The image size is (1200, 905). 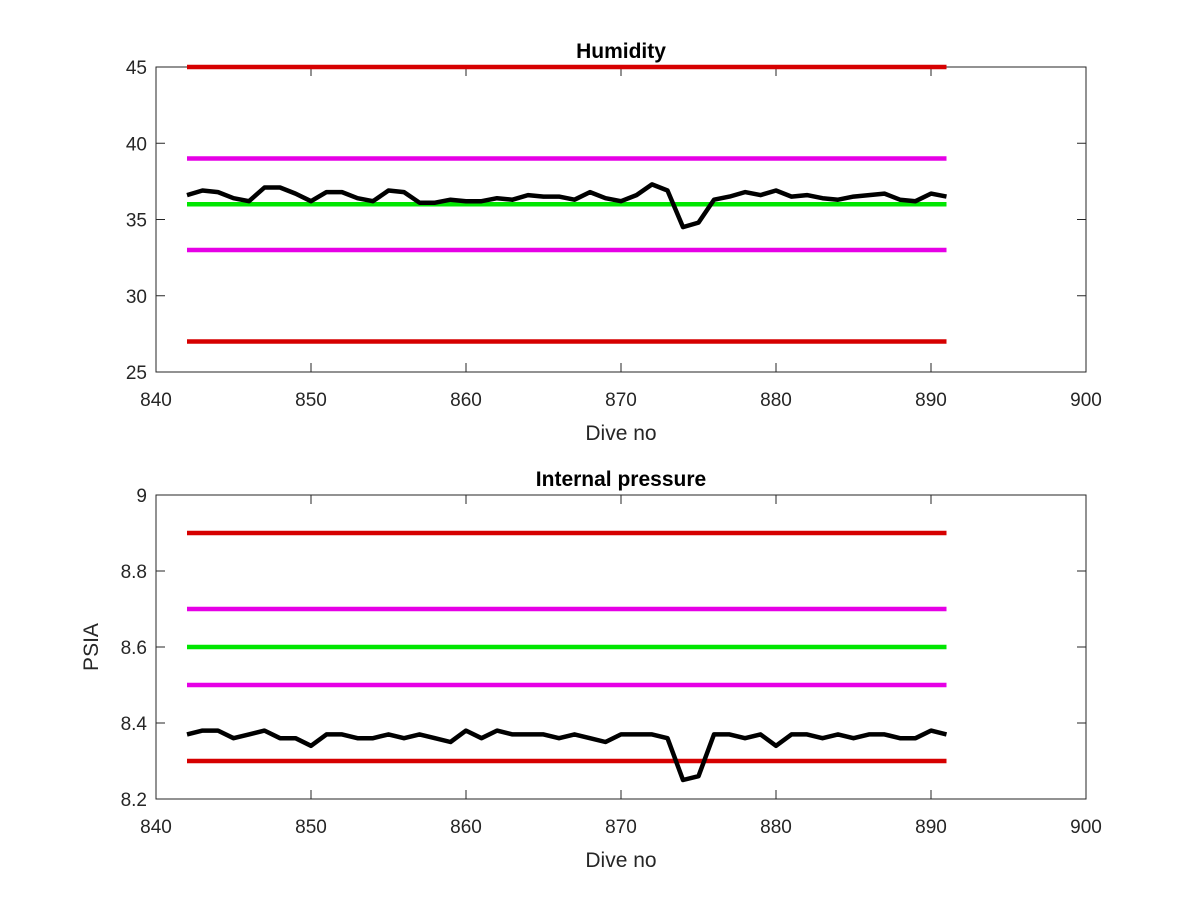 What do you see at coordinates (136, 373) in the screenshot?
I see `chart1-y-tick-label: 25` at bounding box center [136, 373].